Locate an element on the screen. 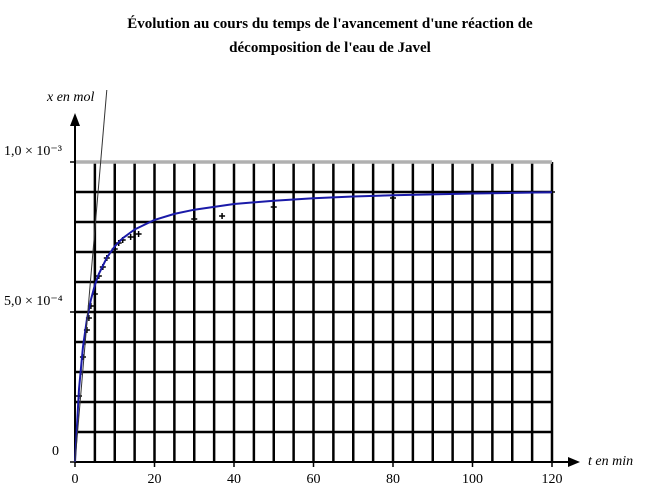  y-tick-label: 1,0 × 10⁻³ is located at coordinates (33, 151).